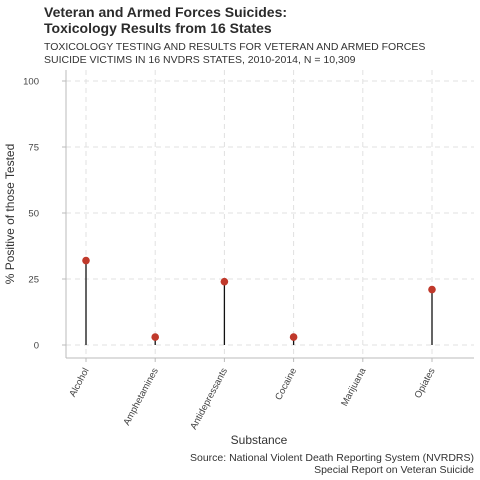 Image resolution: width=480 pixels, height=480 pixels. I want to click on x-tick-label: Marijuana, so click(354, 387).